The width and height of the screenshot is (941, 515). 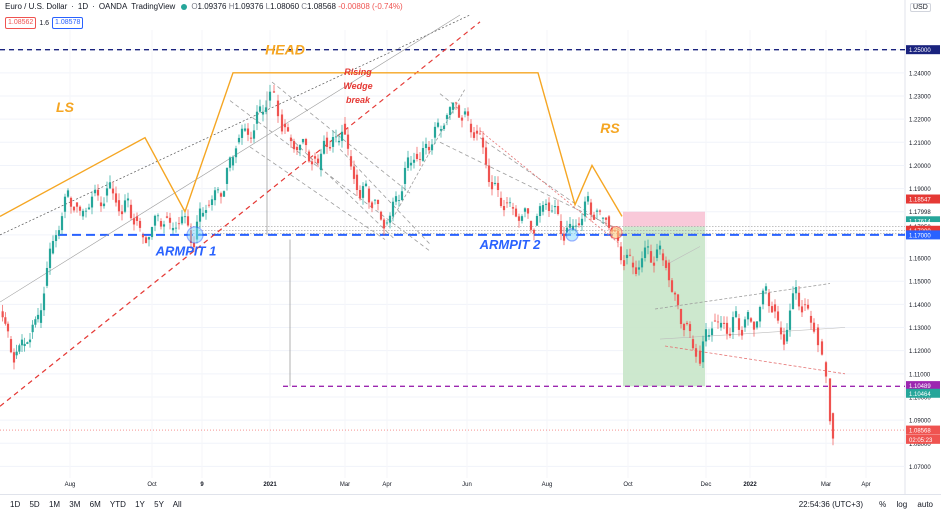 What do you see at coordinates (15, 504) in the screenshot?
I see `timeframe-1d: 1D` at bounding box center [15, 504].